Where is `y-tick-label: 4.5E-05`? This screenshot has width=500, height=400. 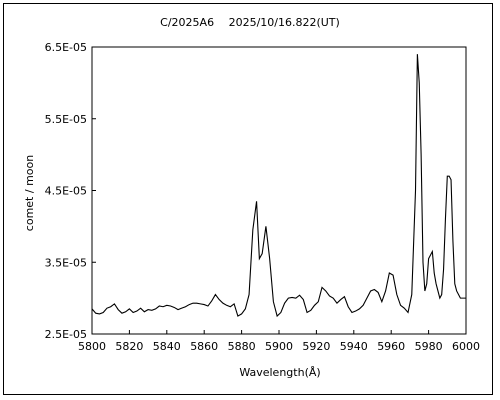 y-tick-label: 4.5E-05 is located at coordinates (66, 191).